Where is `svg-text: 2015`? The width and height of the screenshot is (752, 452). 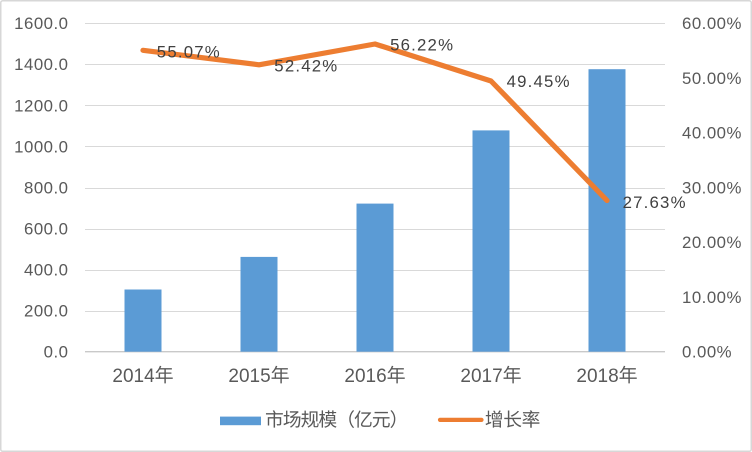
svg-text: 2015 is located at coordinates (249, 376).